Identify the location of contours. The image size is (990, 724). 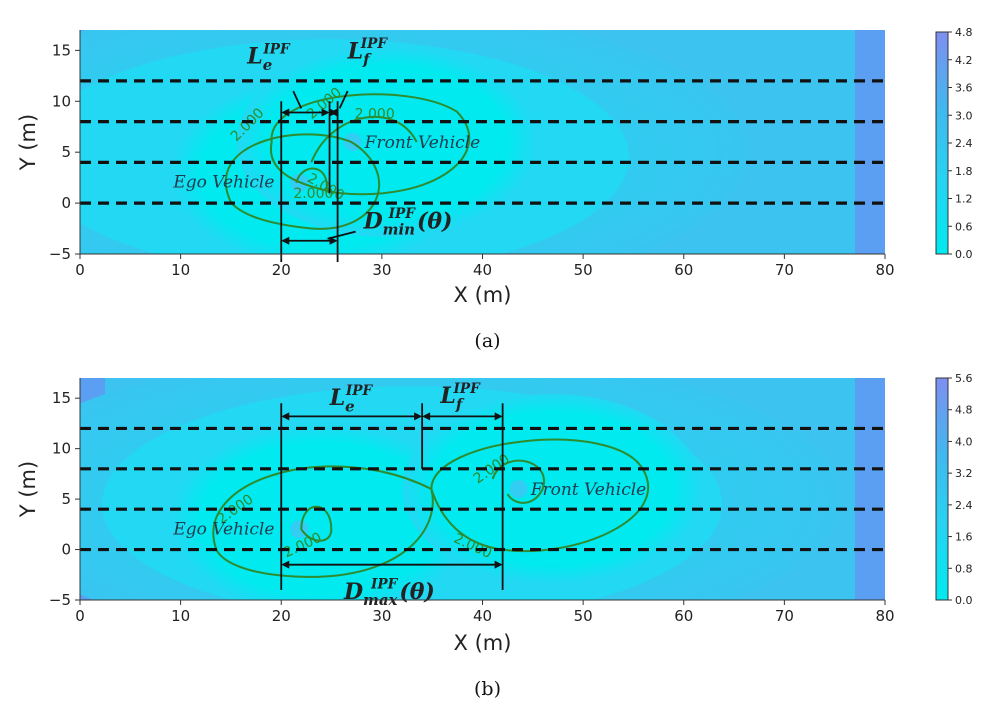
(347, 161).